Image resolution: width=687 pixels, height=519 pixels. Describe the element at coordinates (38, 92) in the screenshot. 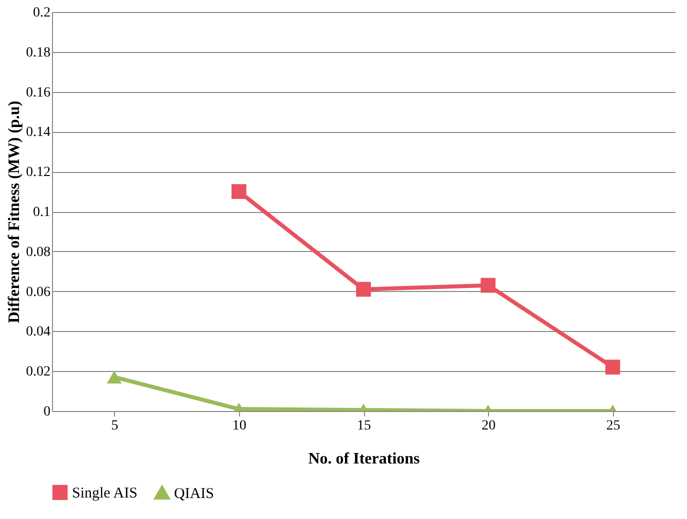

I see `y-tick-label: 0.16` at that location.